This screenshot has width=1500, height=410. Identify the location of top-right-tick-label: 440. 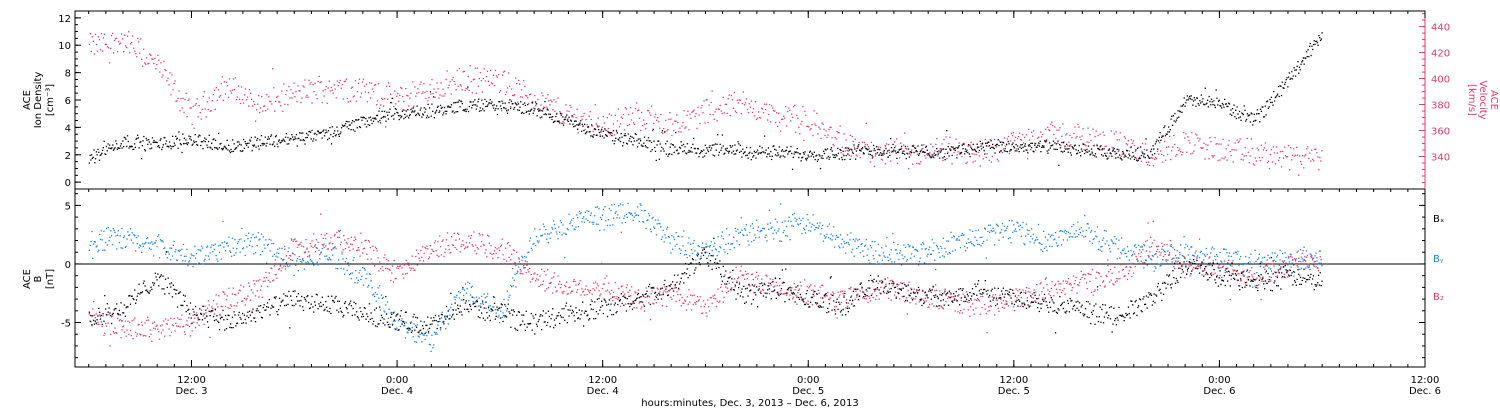
(1440, 28).